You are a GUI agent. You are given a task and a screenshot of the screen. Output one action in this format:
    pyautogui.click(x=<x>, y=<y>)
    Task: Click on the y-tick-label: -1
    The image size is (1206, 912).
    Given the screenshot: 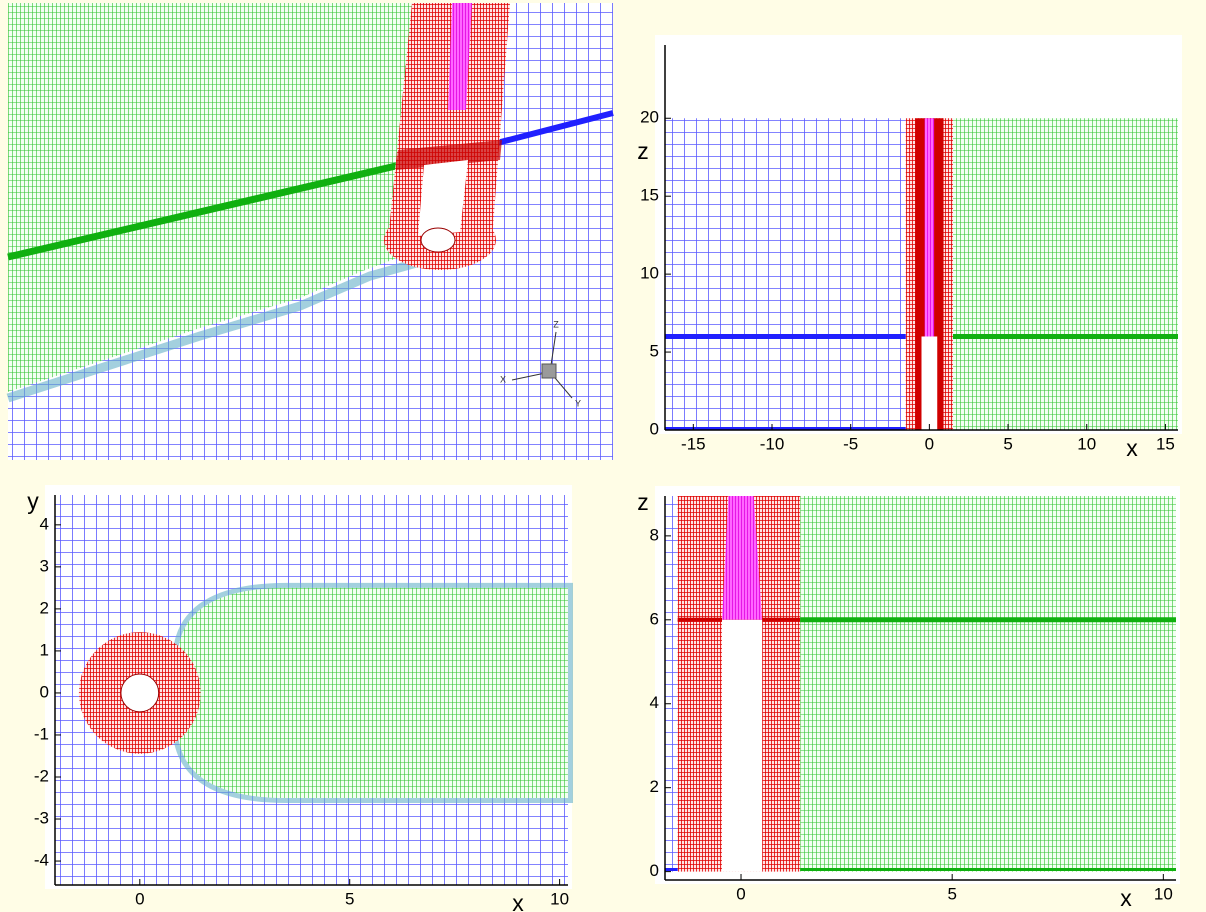 What is the action you would take?
    pyautogui.click(x=41, y=733)
    